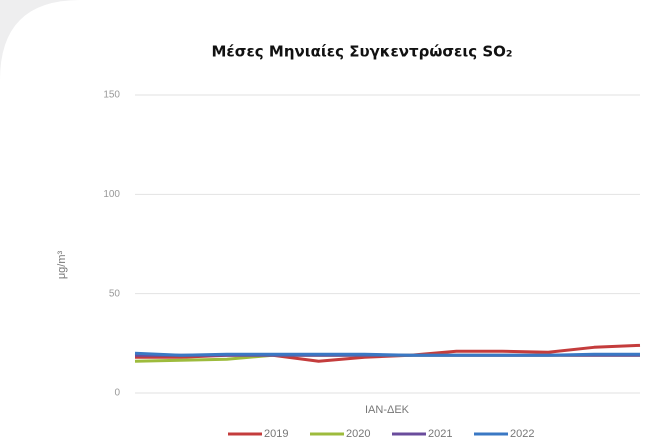 This screenshot has height=443, width=646. What do you see at coordinates (358, 434) in the screenshot?
I see `legend-label: 2020` at bounding box center [358, 434].